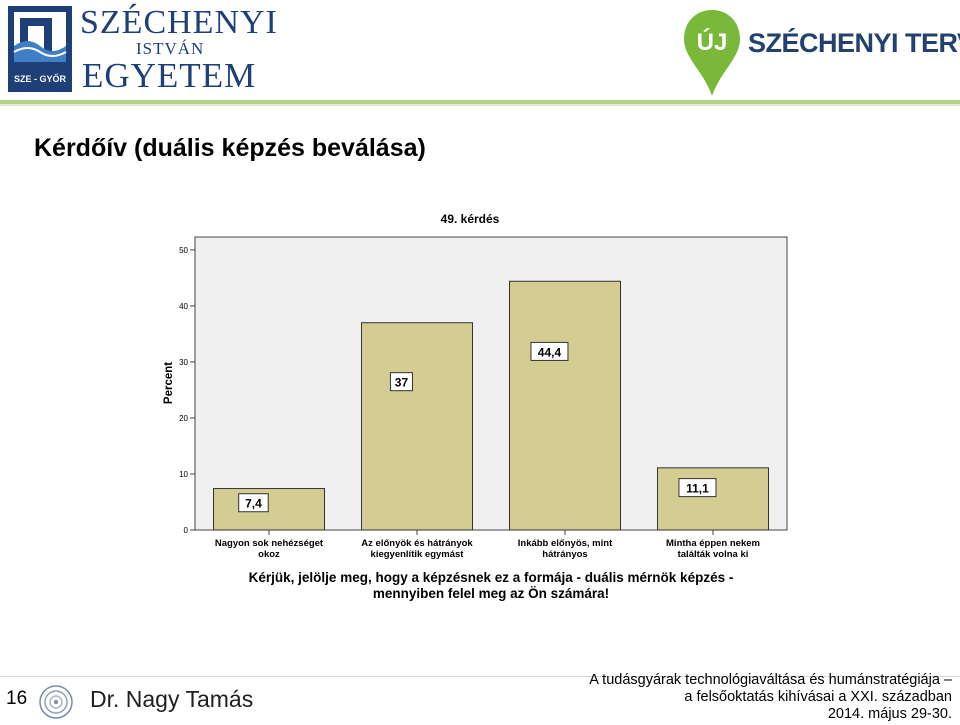  What do you see at coordinates (854, 43) in the screenshot?
I see `szechenyi-terv-name: SZÉCHENYI TERV` at bounding box center [854, 43].